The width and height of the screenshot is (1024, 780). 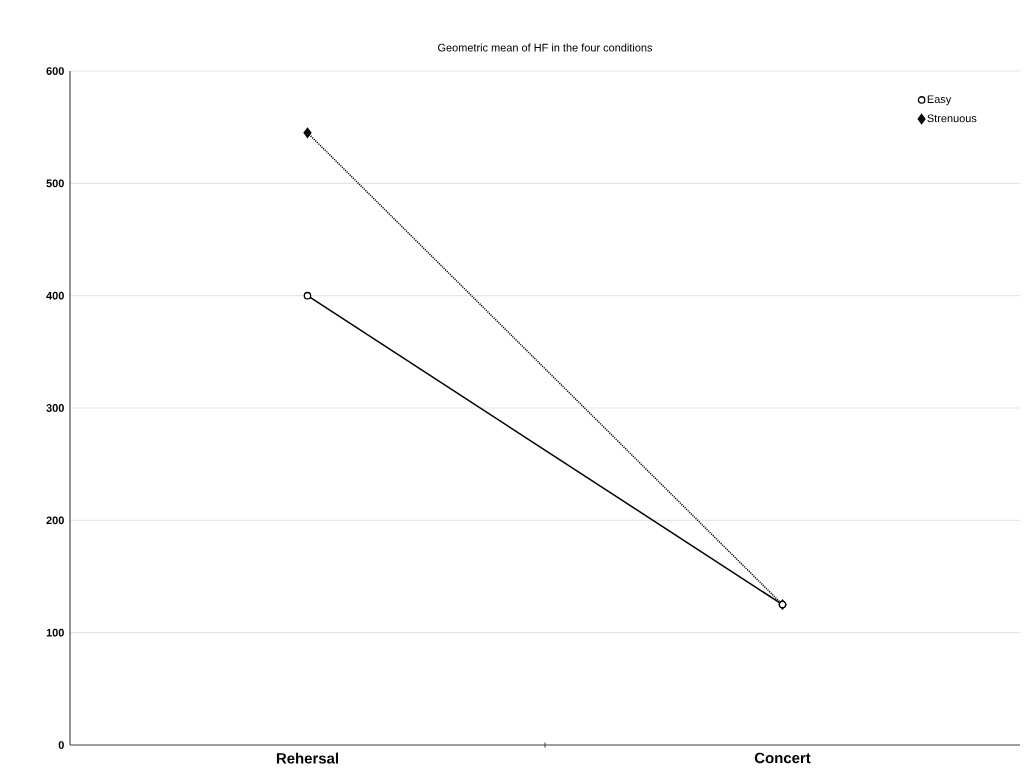 What do you see at coordinates (545, 47) in the screenshot?
I see `chart-title: Geometric mean of HF in the four conditions` at bounding box center [545, 47].